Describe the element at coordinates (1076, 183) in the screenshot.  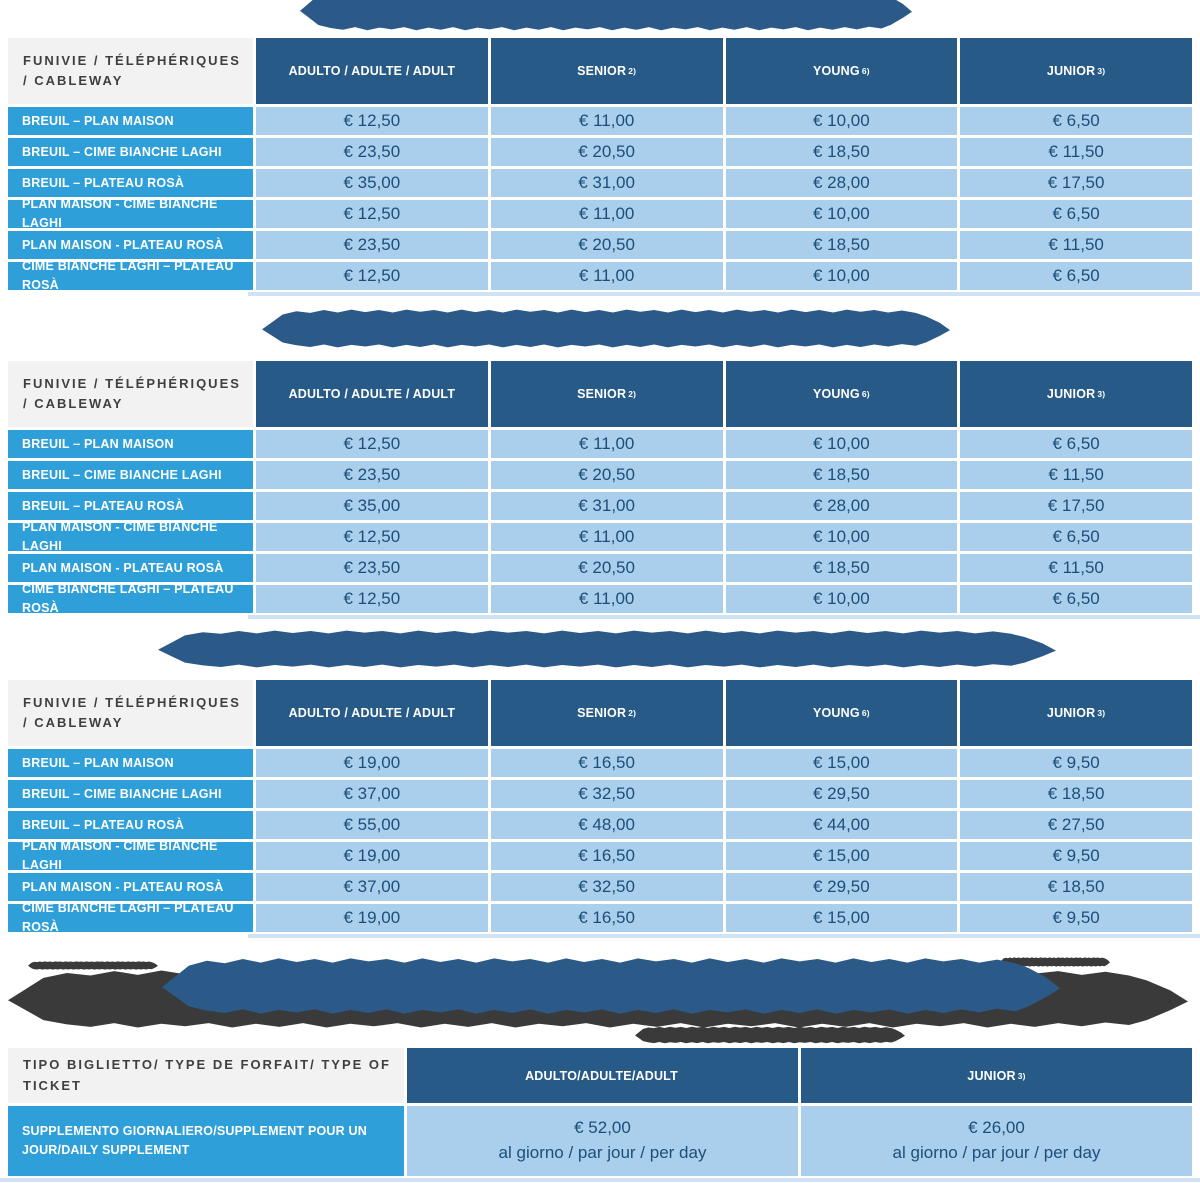
I see `price-cell: € 17,50` at that location.